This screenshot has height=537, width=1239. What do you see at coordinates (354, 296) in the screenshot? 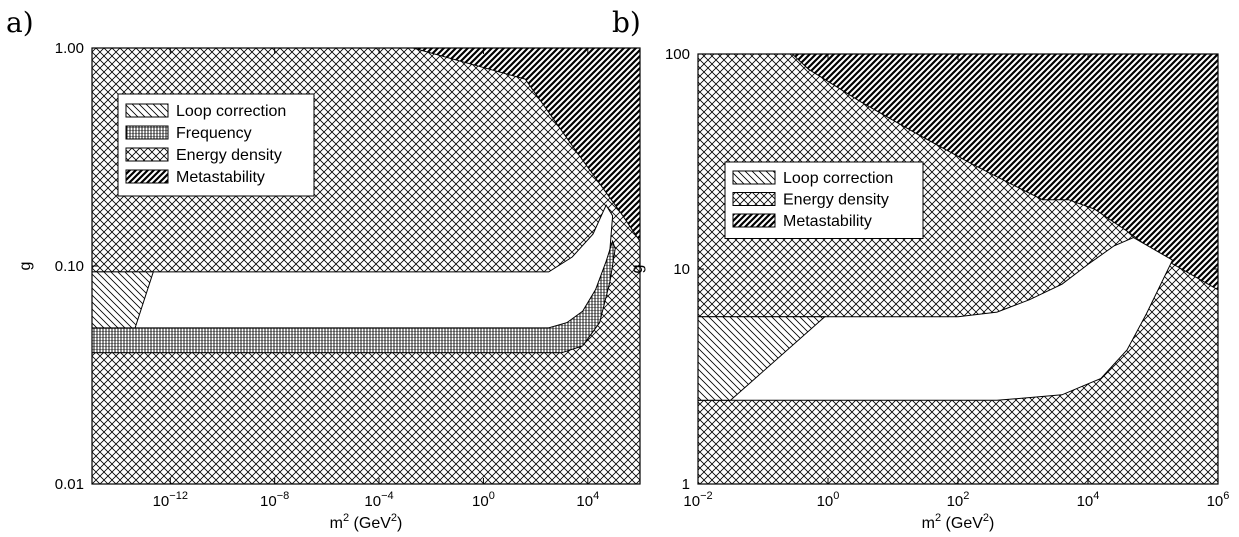
I see `region-frequency` at bounding box center [354, 296].